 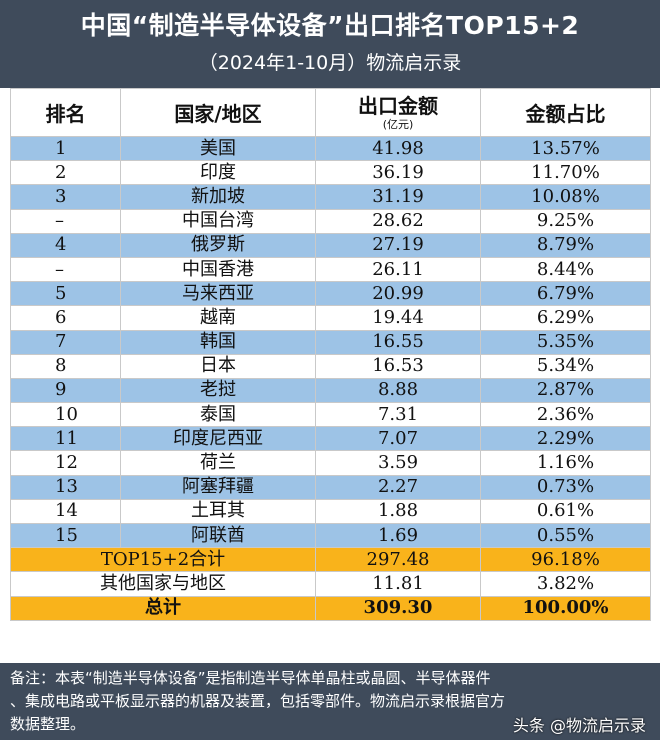 I want to click on share-cell: 5.34%, so click(x=565, y=366).